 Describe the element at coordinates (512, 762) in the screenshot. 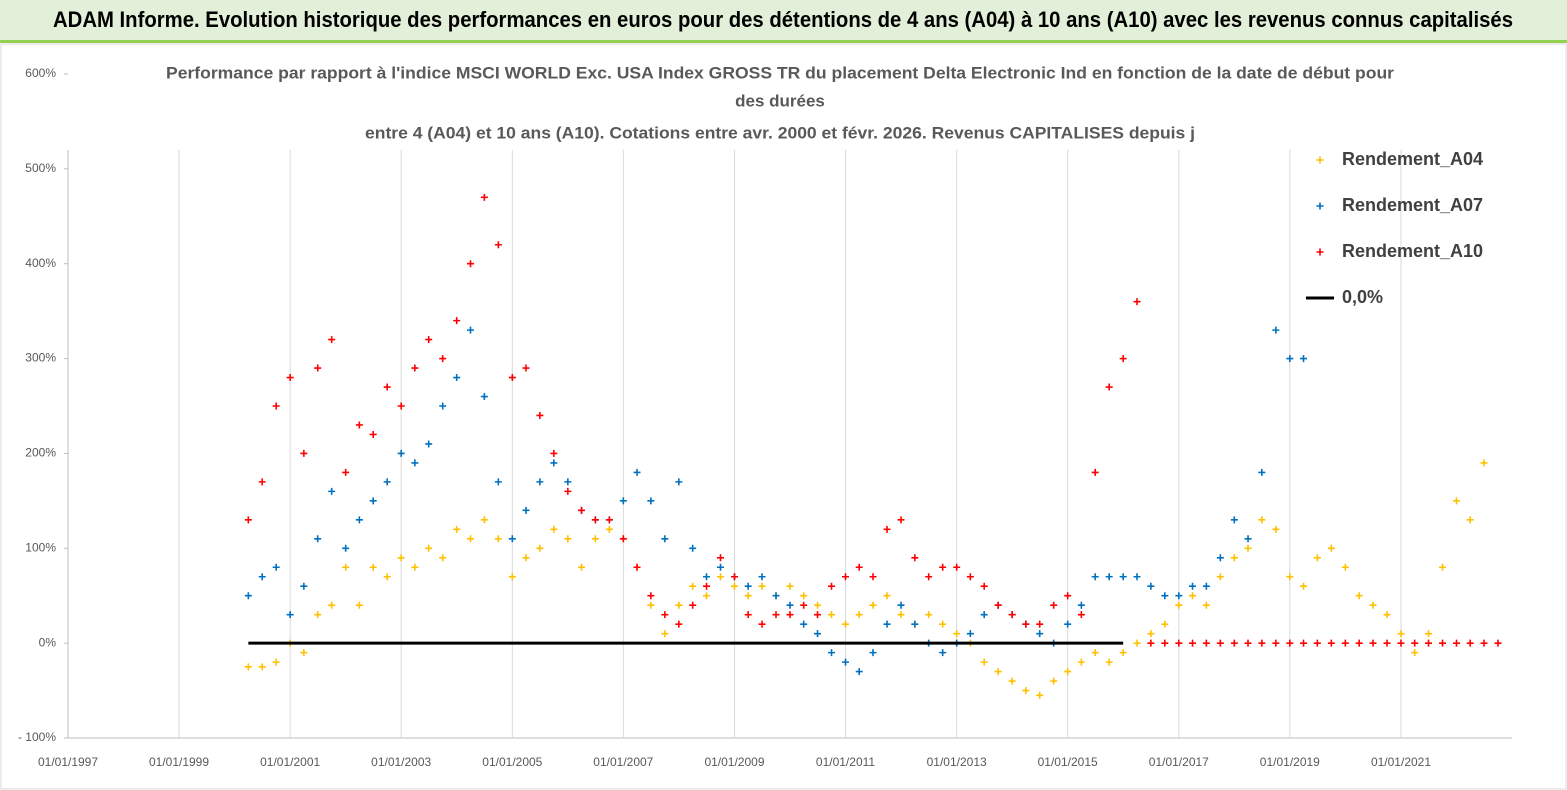

I see `x-tick-label: 01/01/2005` at that location.